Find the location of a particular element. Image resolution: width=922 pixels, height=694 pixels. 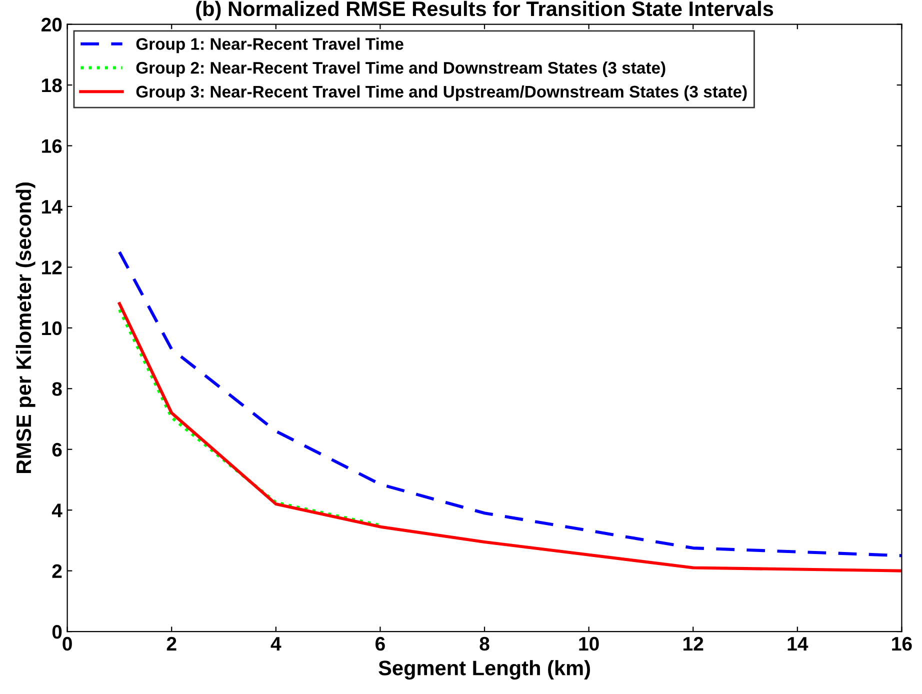

x-tick-label: 2 is located at coordinates (171, 643).